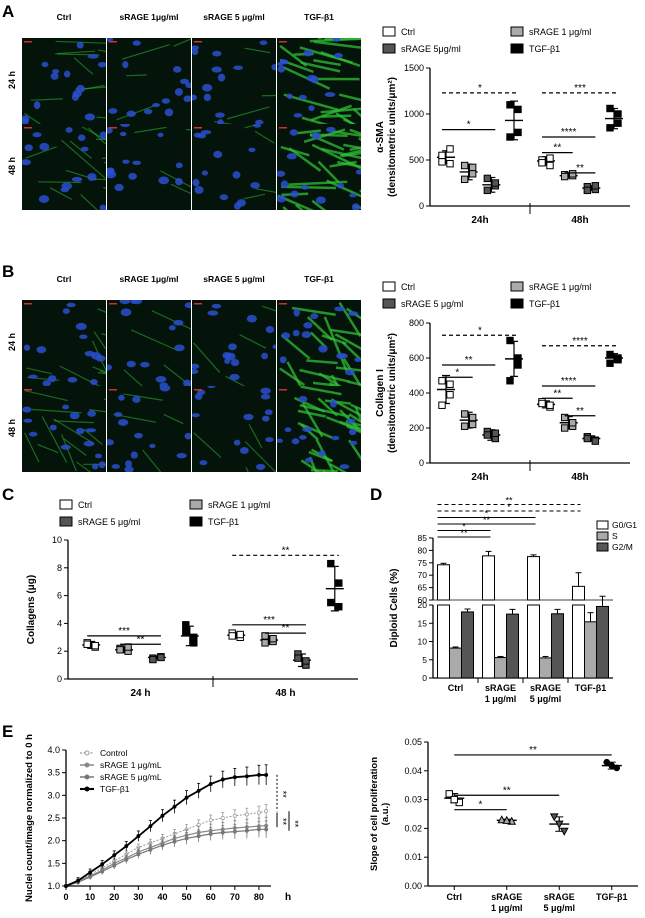  Describe the element at coordinates (386, 393) in the screenshot. I see `y-axis-label: Collagen I(densitometric units/μm²)` at that location.